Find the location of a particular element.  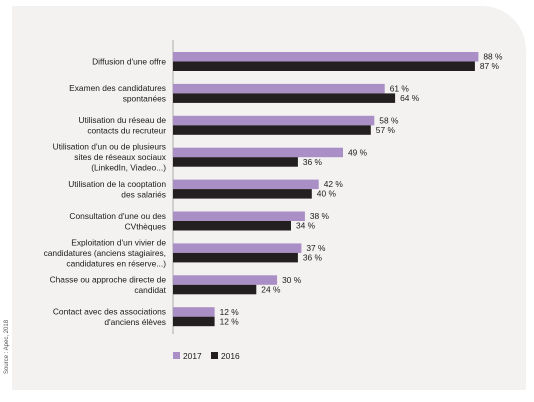

legend-label-2016: 2016 is located at coordinates (230, 356).